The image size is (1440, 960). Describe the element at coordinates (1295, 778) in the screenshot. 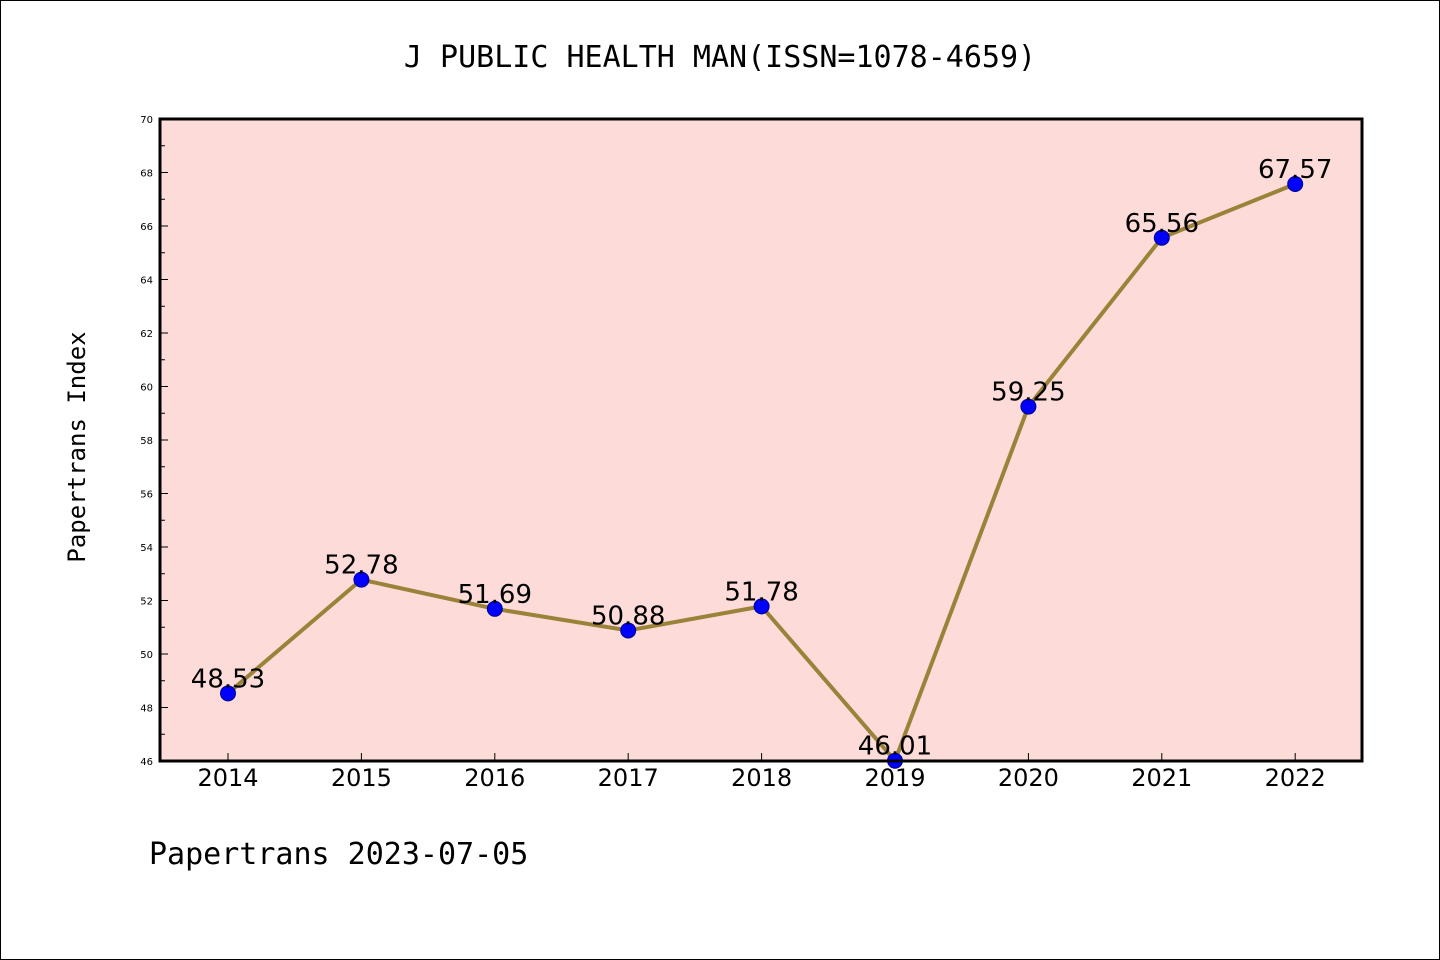

I see `x-tick-label: 2022` at that location.